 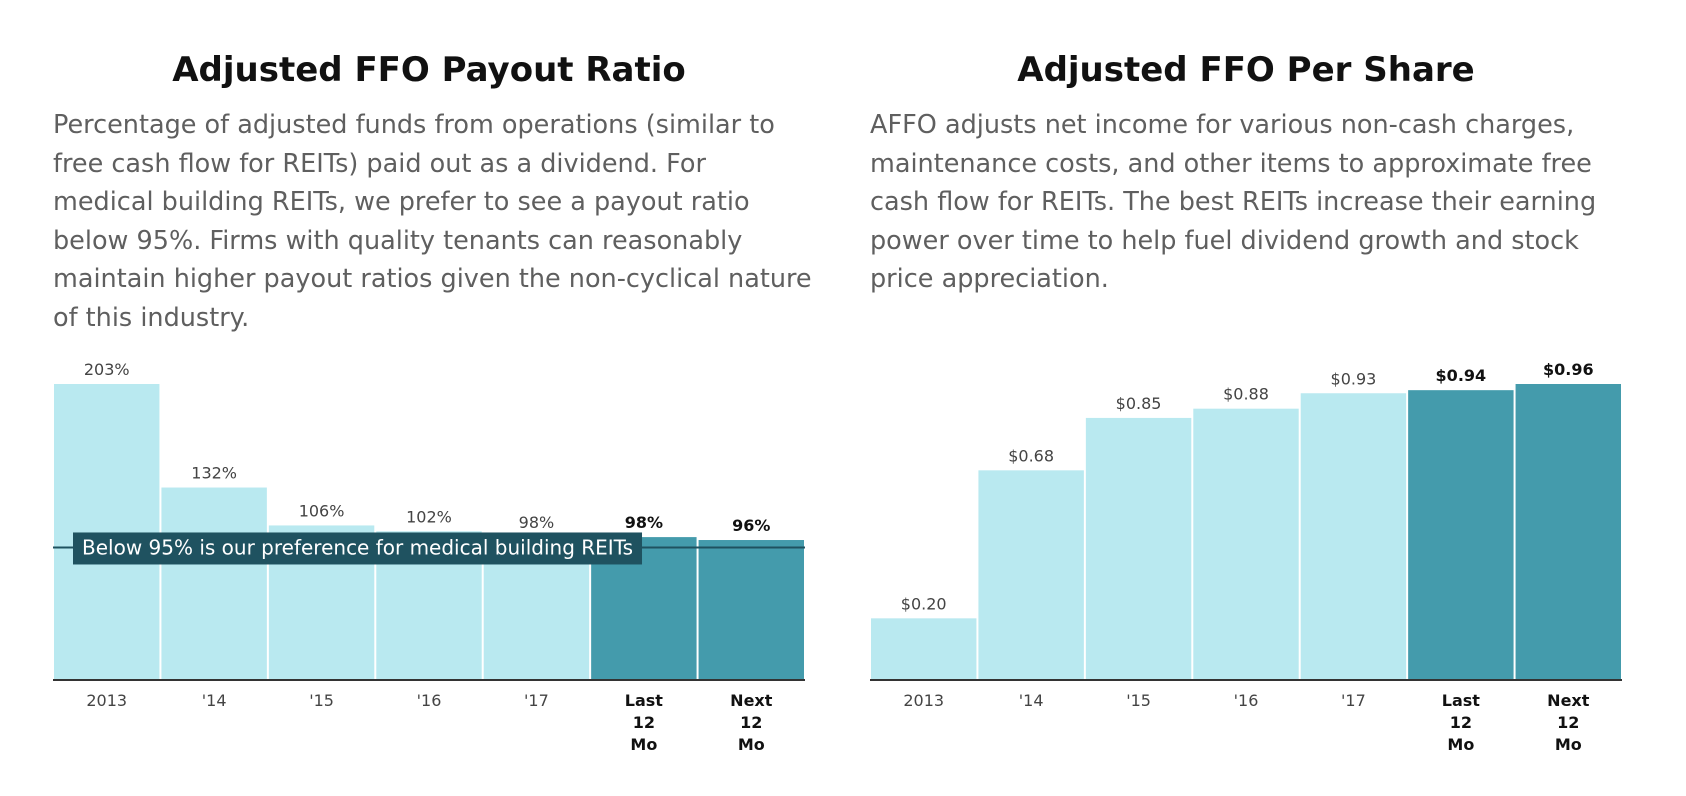 I want to click on ffo-tick-label: '16, so click(x=1246, y=700).